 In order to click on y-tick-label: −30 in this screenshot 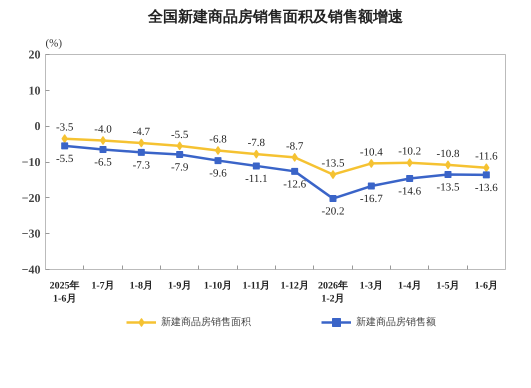, I will do `click(31, 233)`.